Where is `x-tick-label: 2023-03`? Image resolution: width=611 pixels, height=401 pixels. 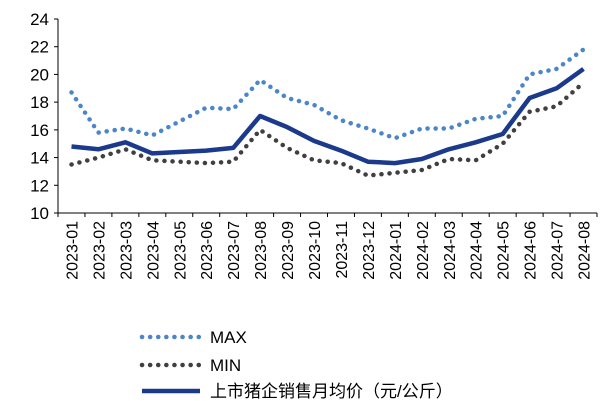 x-tick-label: 2023-03 is located at coordinates (126, 250).